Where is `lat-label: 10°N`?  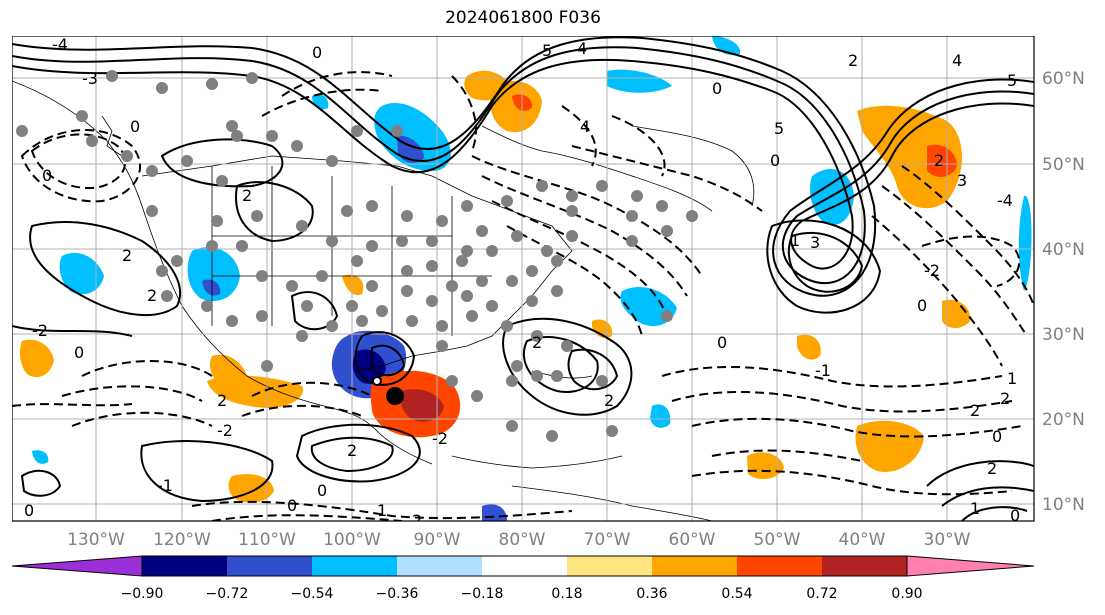 lat-label: 10°N is located at coordinates (1063, 505).